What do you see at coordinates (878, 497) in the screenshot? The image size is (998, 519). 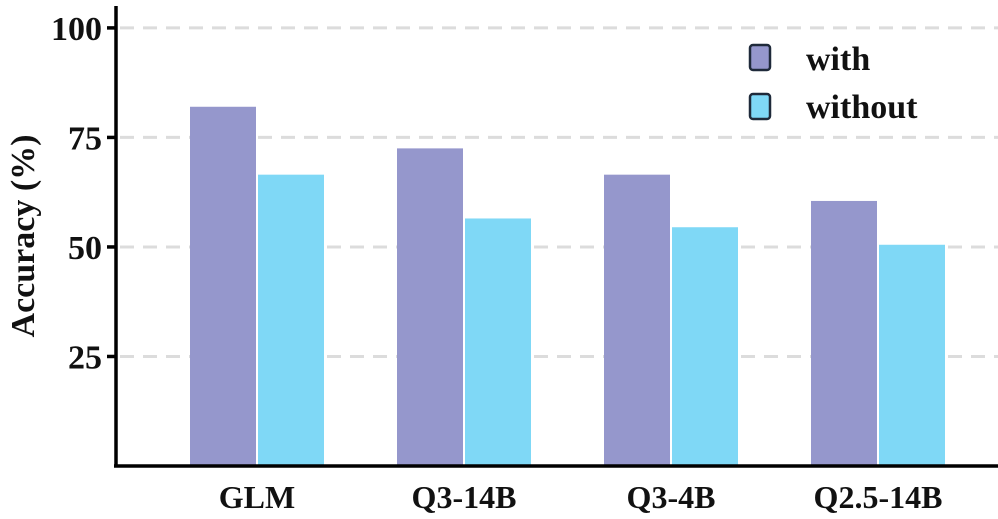 I see `x-tick-label: Q2.5-14B` at bounding box center [878, 497].